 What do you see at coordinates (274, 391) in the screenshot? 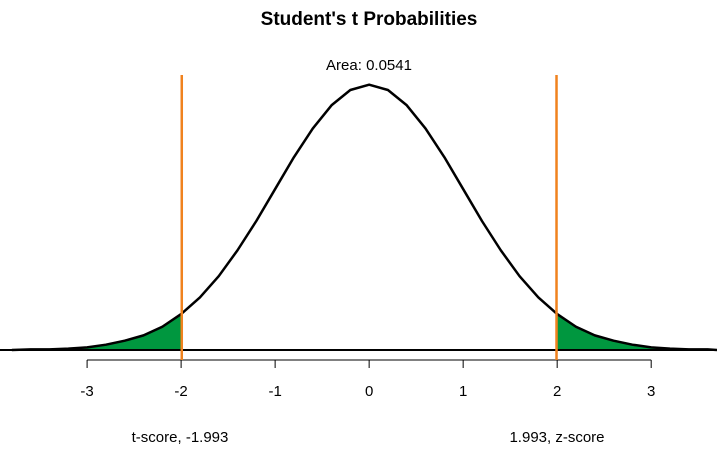
I see `x-tick-label: -1` at bounding box center [274, 391].